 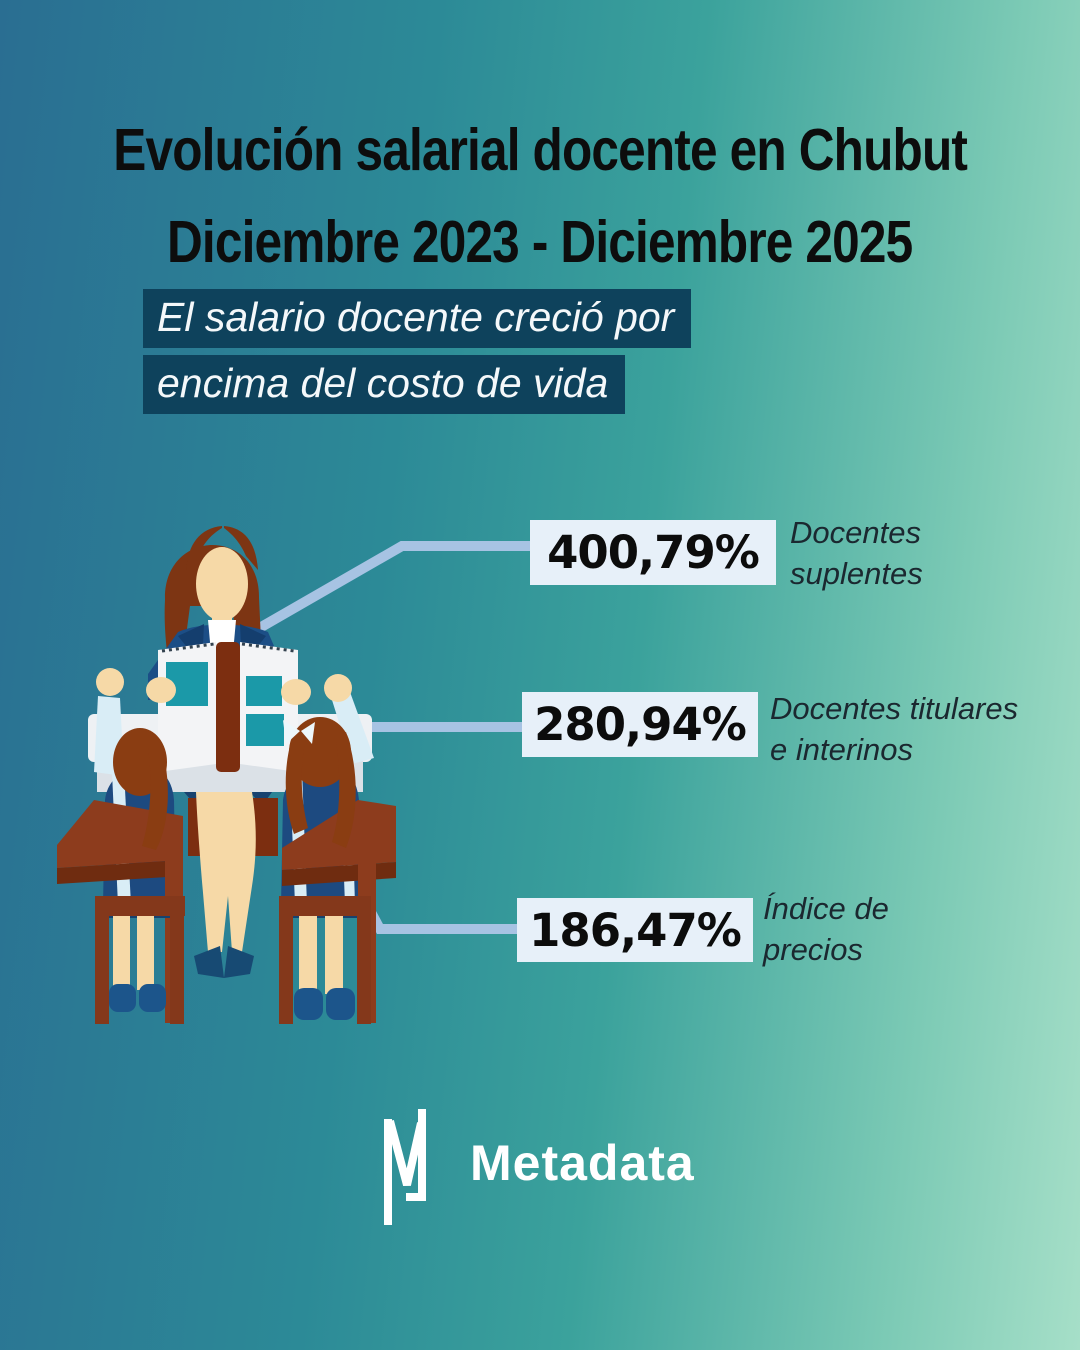 What do you see at coordinates (813, 949) in the screenshot?
I see `stat-label-line: precios` at bounding box center [813, 949].